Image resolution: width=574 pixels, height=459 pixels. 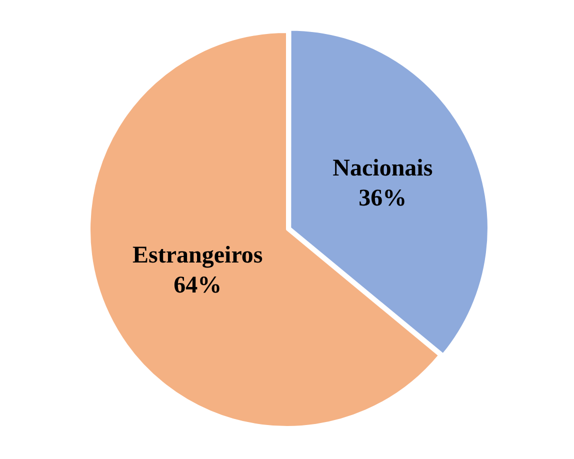 What do you see at coordinates (382, 169) in the screenshot?
I see `slice-label: Nacionais` at bounding box center [382, 169].